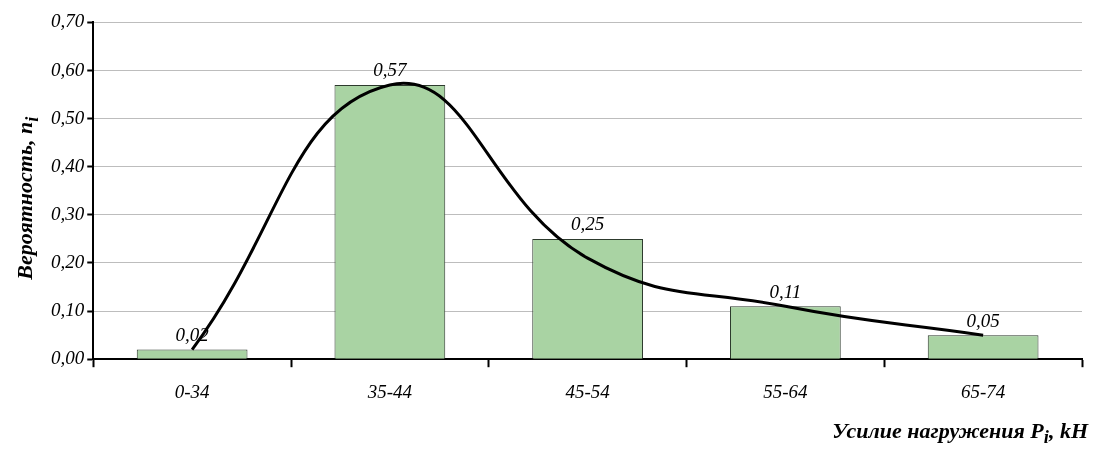 The image size is (1096, 461). What do you see at coordinates (68, 358) in the screenshot?
I see `y-tick-label: 0,00` at bounding box center [68, 358].